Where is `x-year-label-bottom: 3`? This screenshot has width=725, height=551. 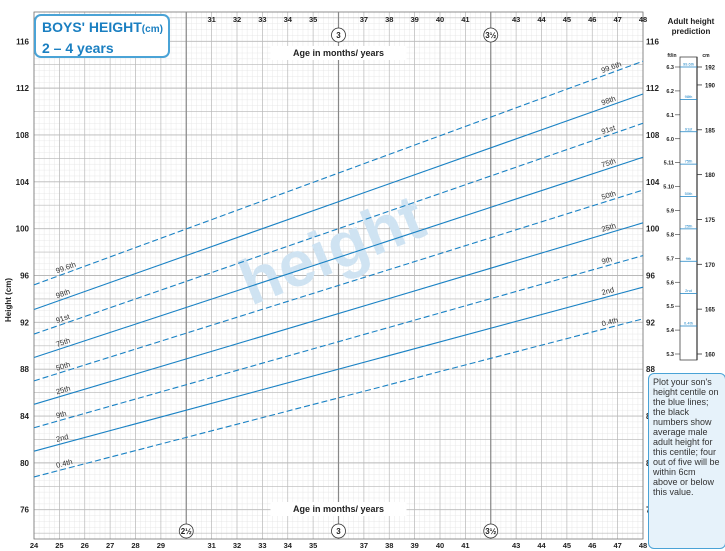
x-year-label-bottom: 3 is located at coordinates (338, 531).